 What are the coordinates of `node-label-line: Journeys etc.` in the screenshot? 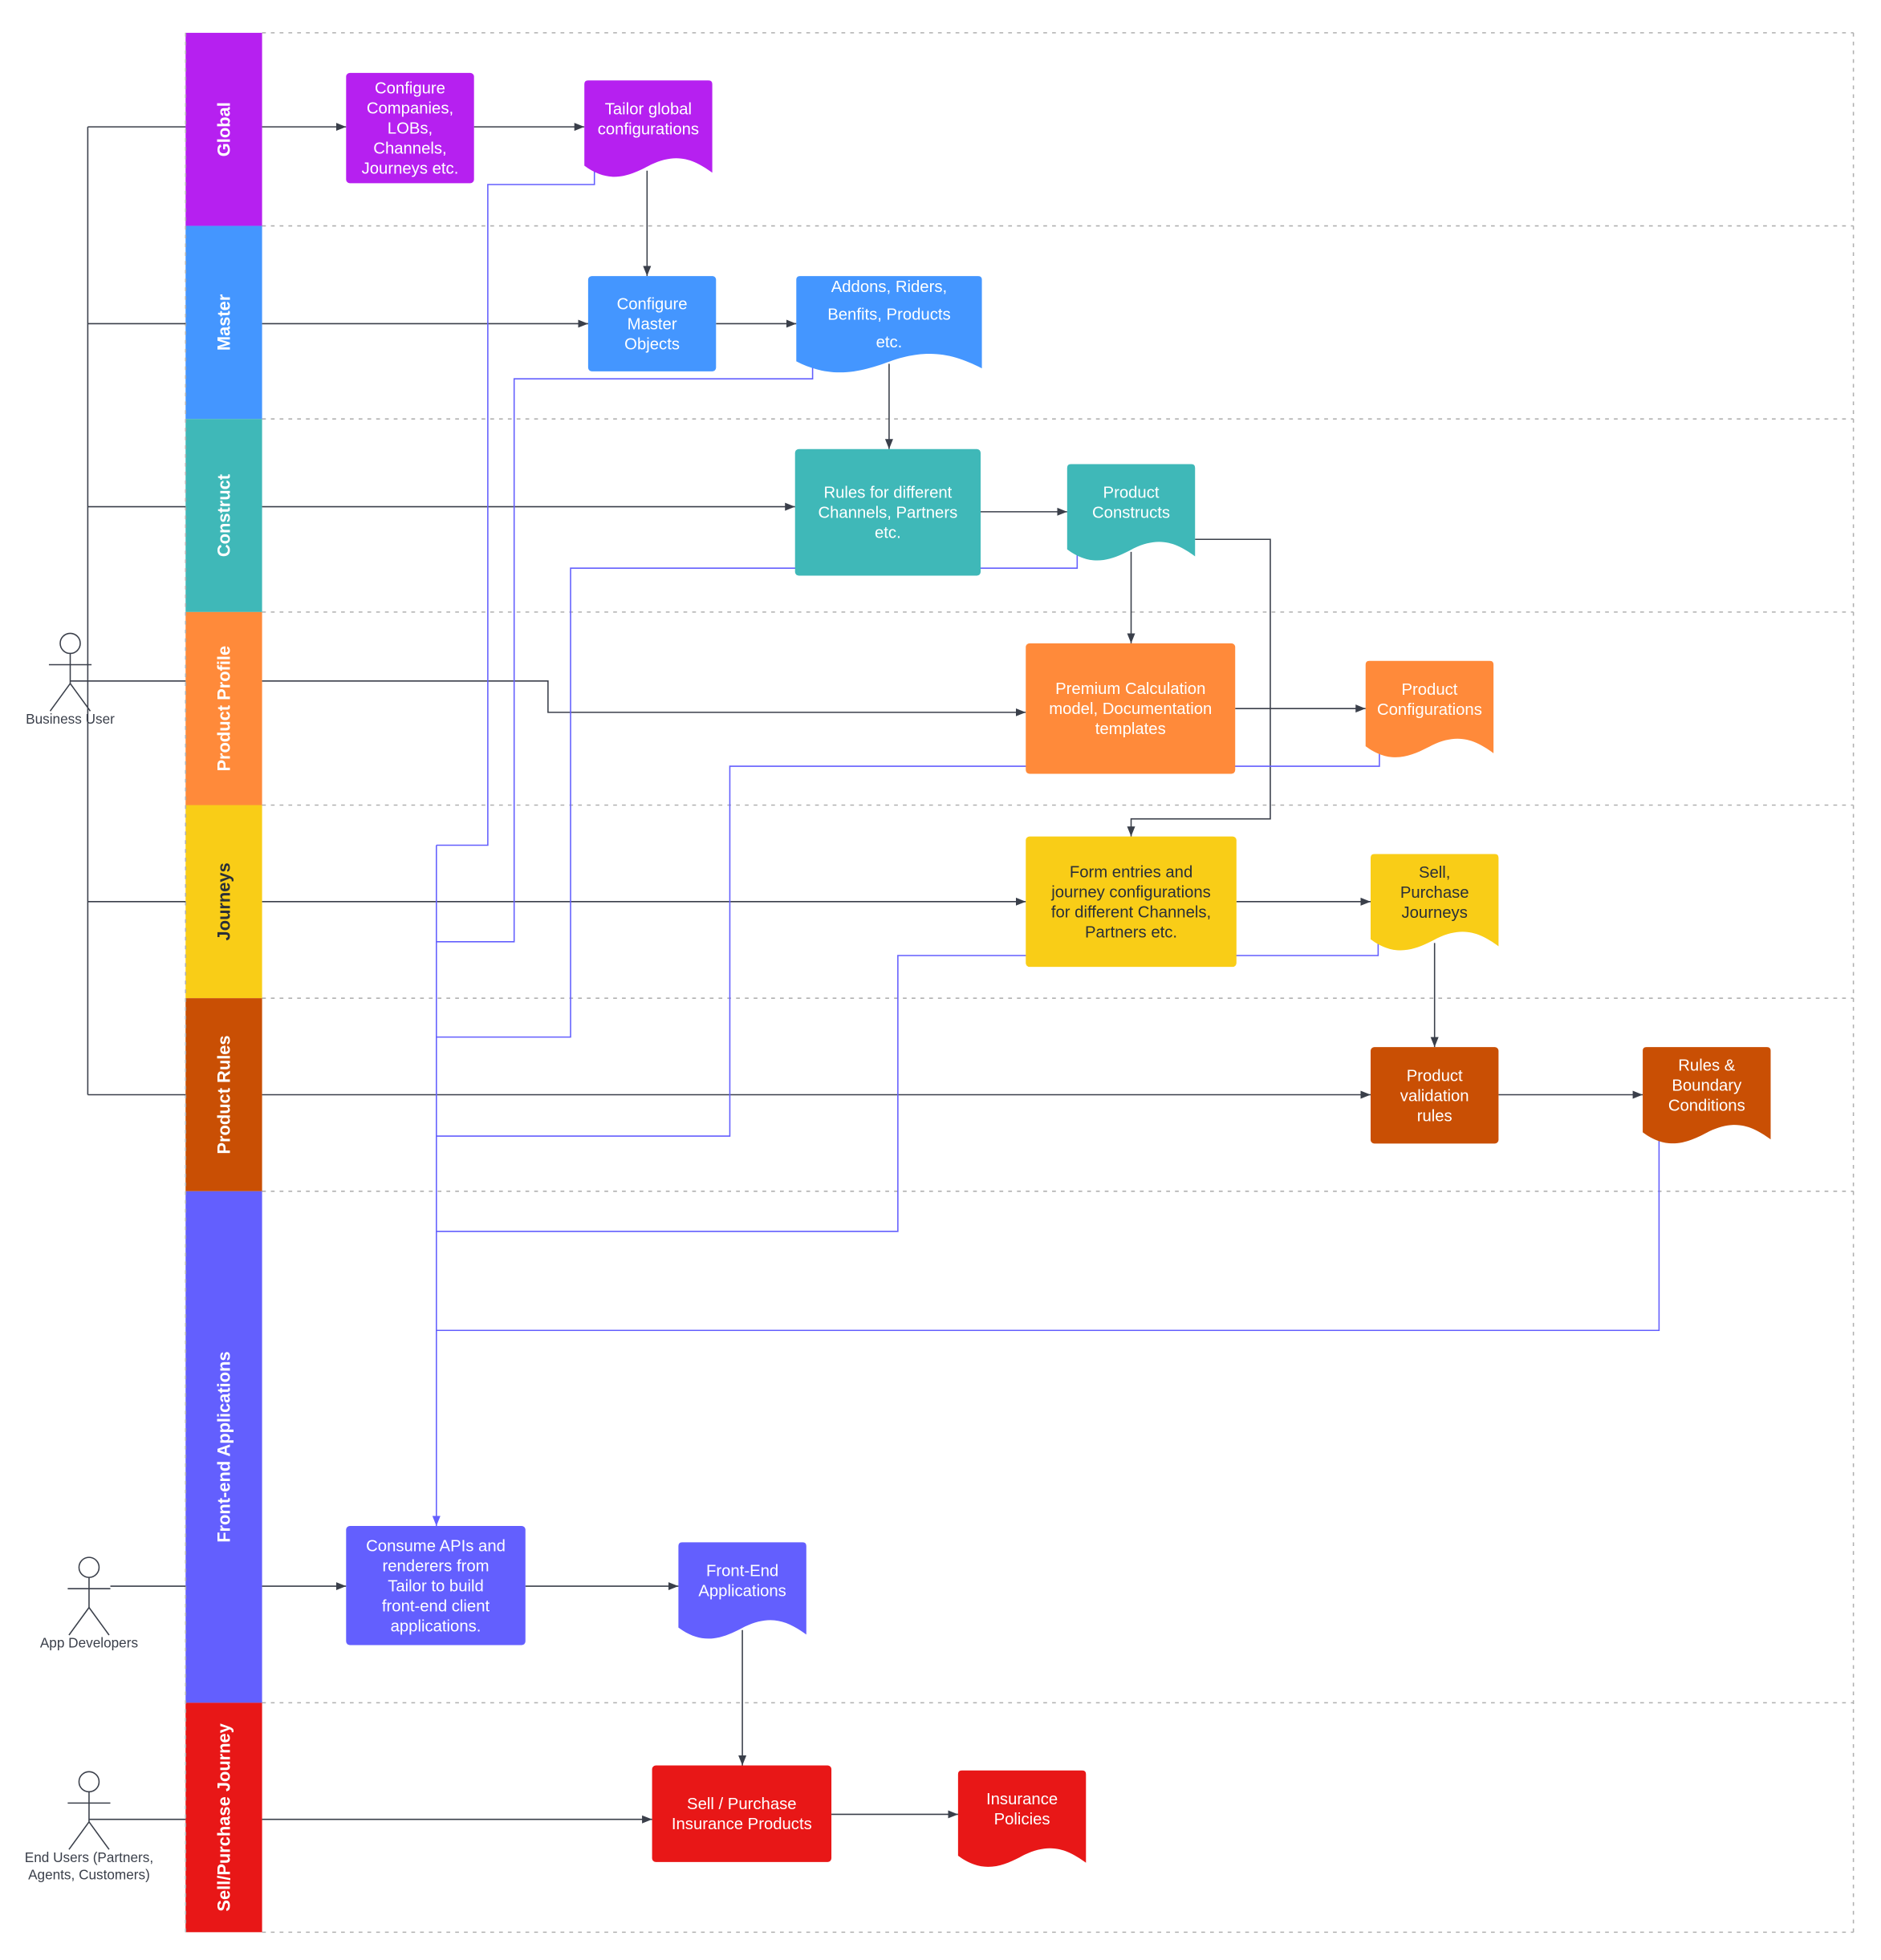 It's located at (410, 169).